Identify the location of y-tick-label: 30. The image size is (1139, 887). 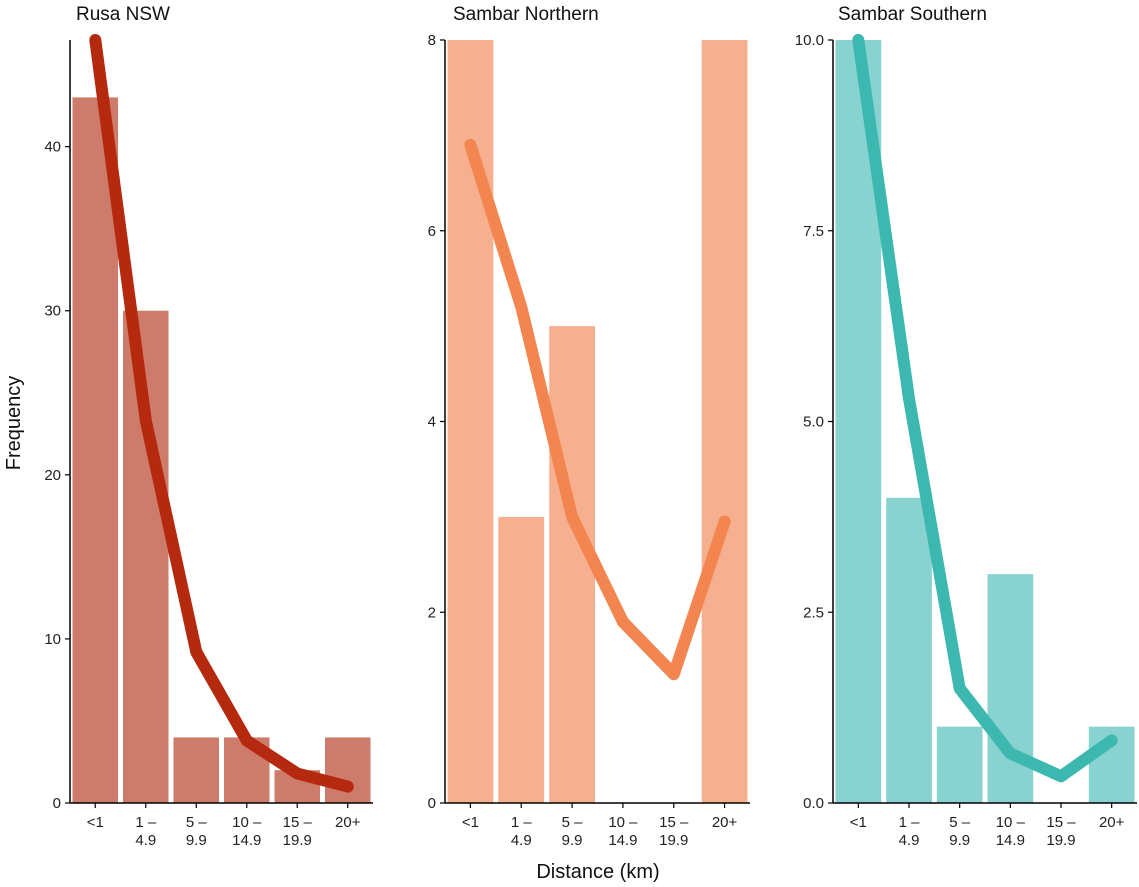
(52, 311).